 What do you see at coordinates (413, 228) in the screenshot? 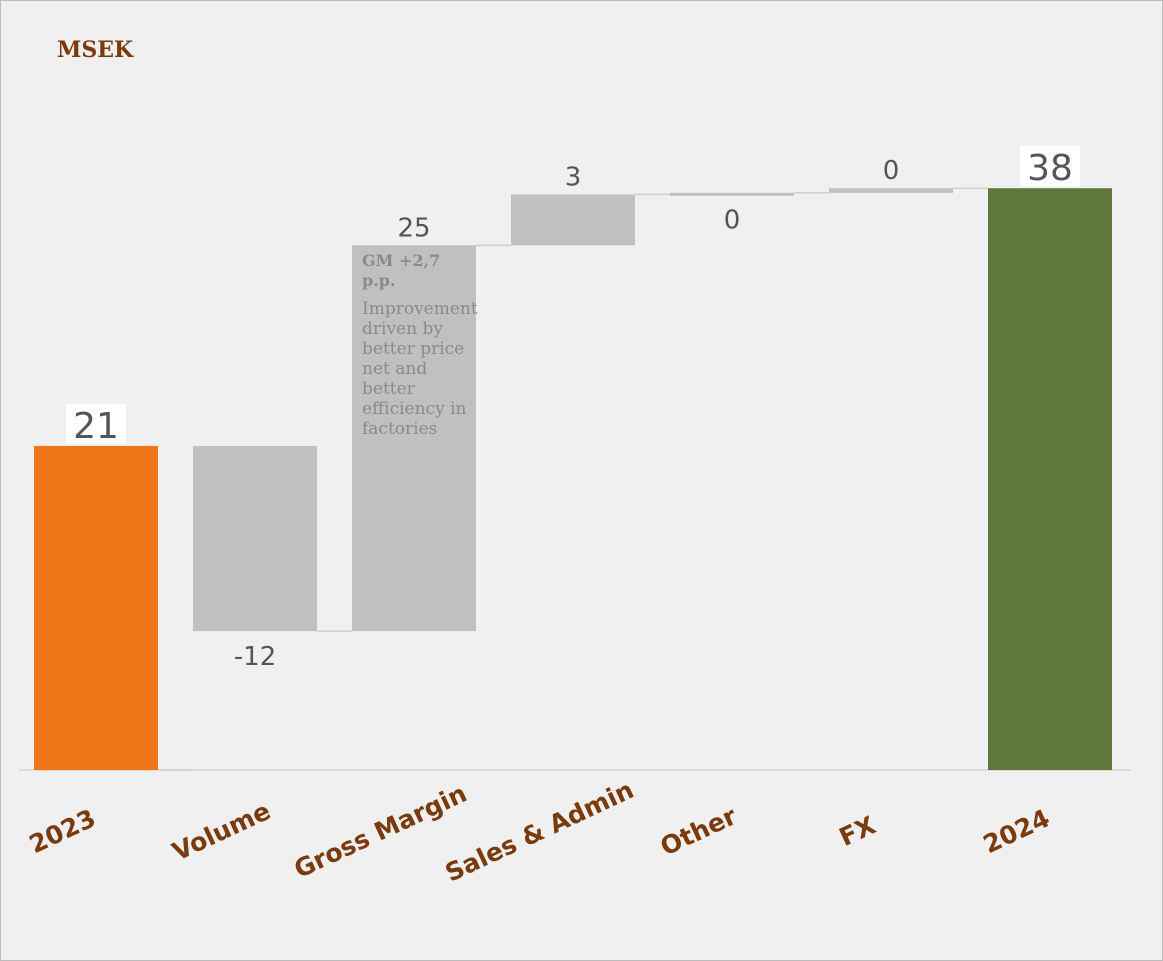
I see `value-label-gross-margin: 25` at bounding box center [413, 228].